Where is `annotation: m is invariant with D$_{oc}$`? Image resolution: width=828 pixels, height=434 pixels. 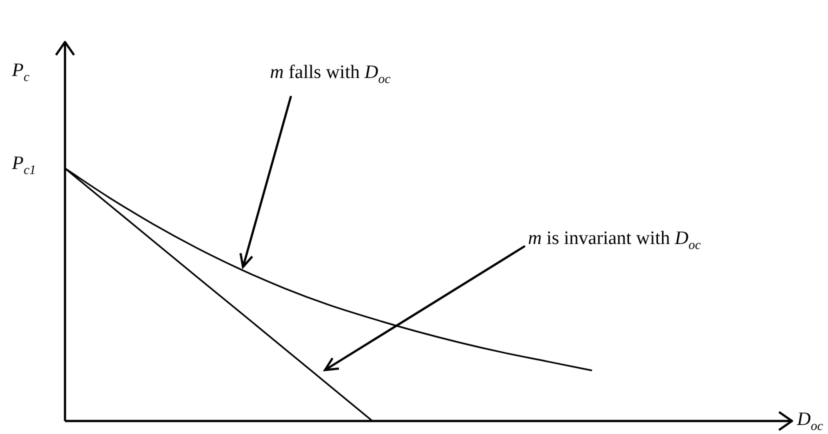 annotation: m is invariant with D$_{oc}$ is located at coordinates (614, 240).